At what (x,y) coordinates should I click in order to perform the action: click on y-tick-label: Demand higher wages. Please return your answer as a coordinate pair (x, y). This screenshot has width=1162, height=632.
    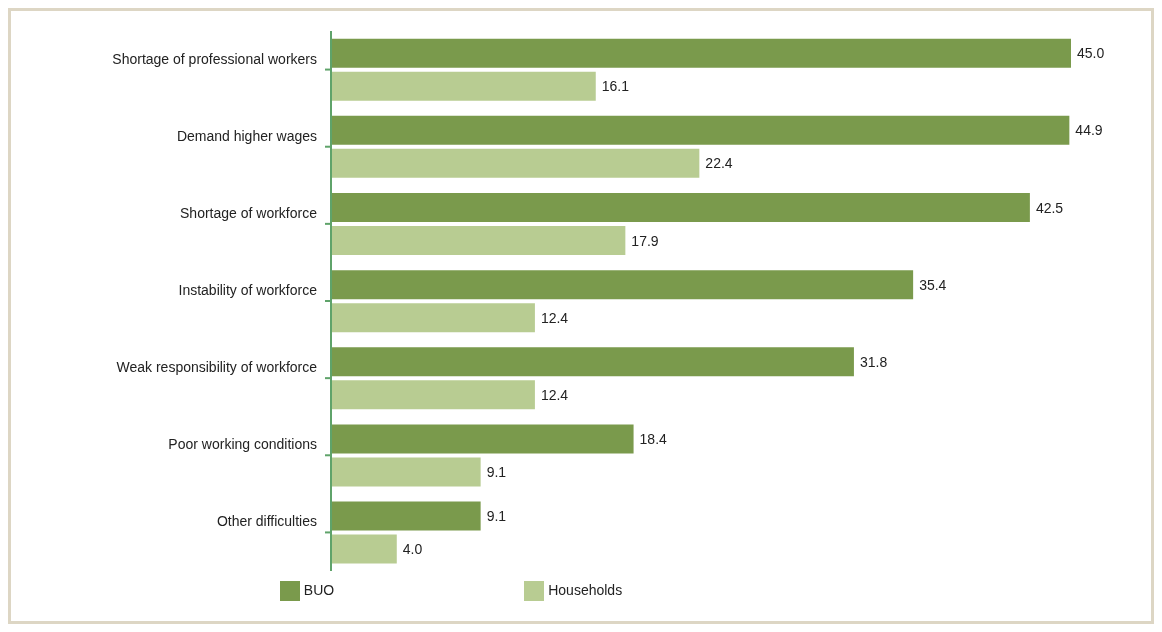
    Looking at the image, I should click on (246, 135).